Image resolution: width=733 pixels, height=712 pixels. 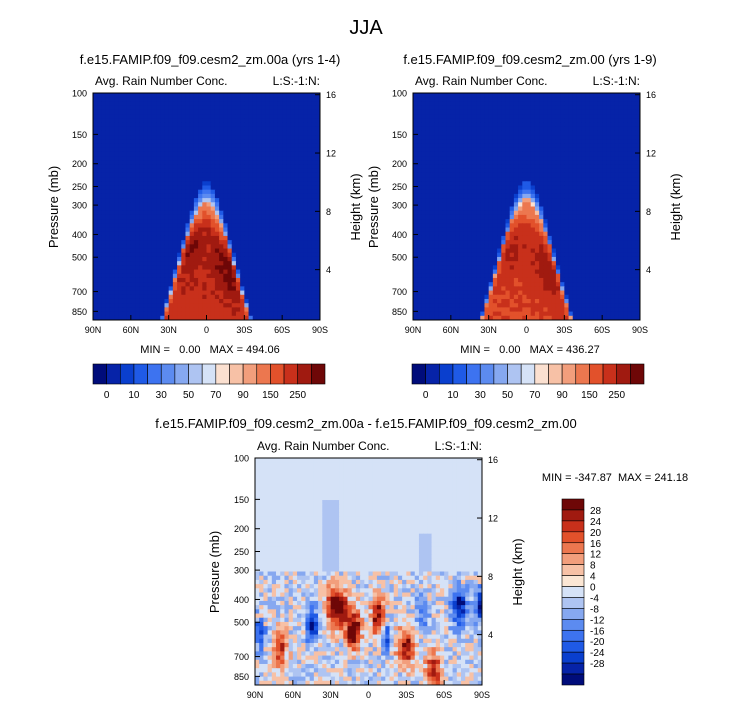 I want to click on y-tick-label: 700, so click(x=79, y=292).